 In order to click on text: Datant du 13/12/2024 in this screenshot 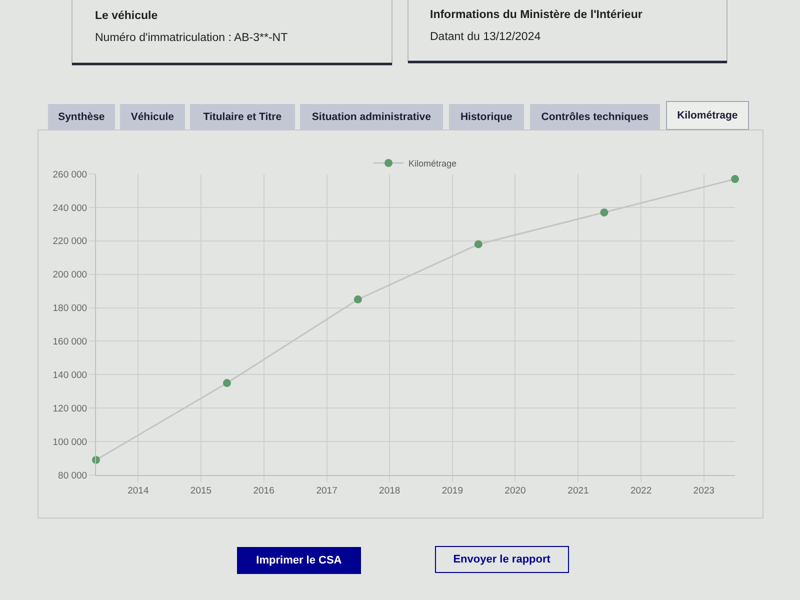, I will do `click(486, 37)`.